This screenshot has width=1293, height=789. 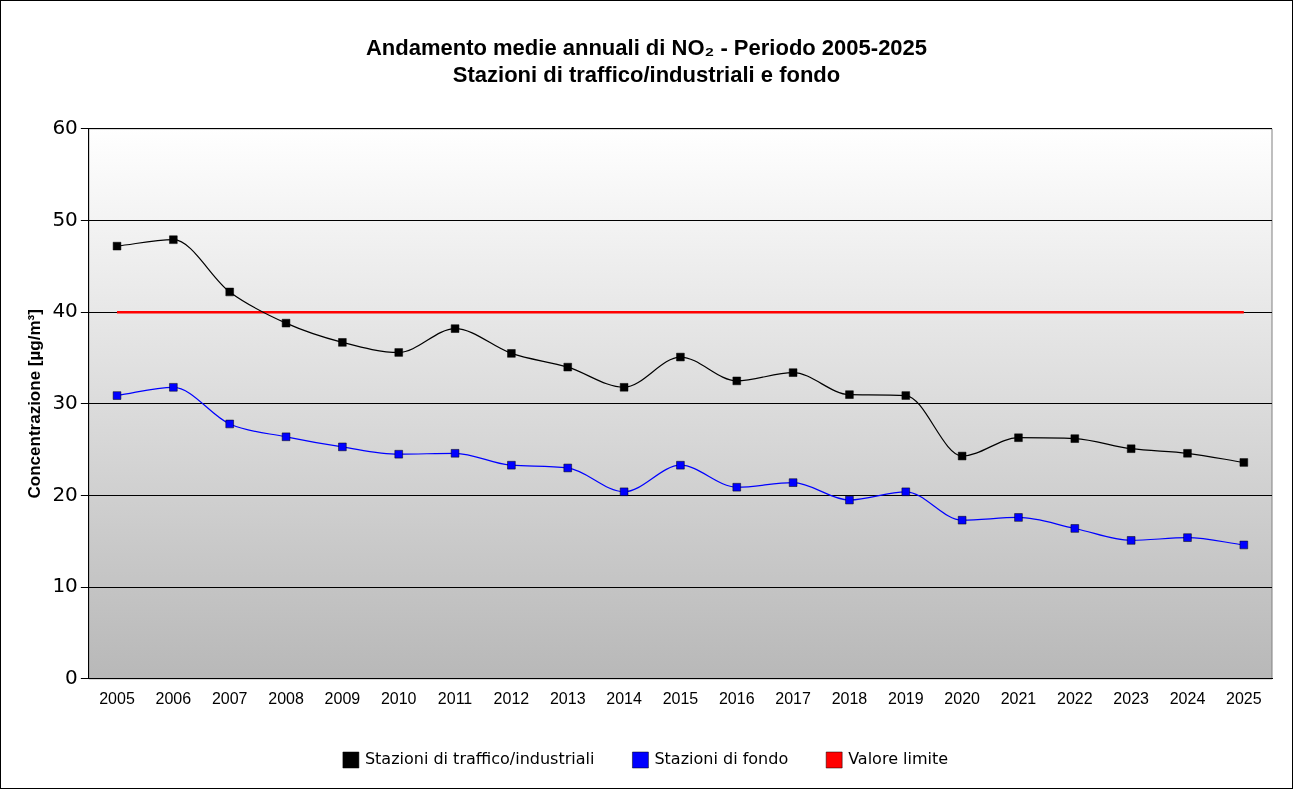 I want to click on x-tick-label: 2017, so click(x=793, y=698).